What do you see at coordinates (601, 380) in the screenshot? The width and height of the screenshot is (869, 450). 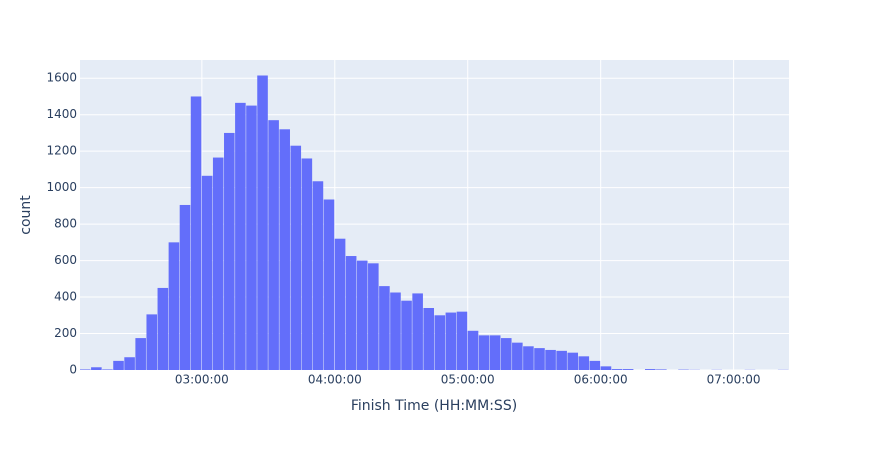 I see `x-tick-label: 06:00:00` at bounding box center [601, 380].